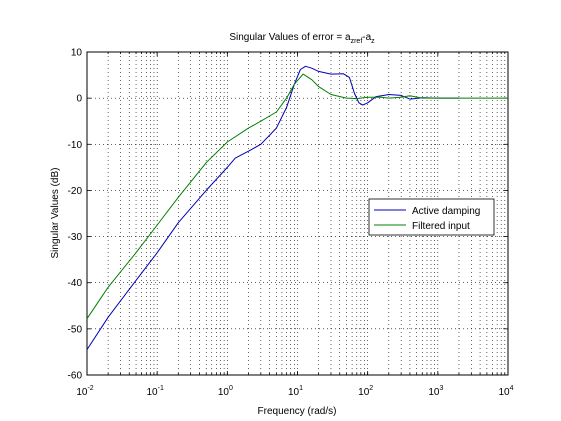 This screenshot has width=561, height=421. Describe the element at coordinates (371, 388) in the screenshot. I see `x-tick-exponent: 2` at that location.